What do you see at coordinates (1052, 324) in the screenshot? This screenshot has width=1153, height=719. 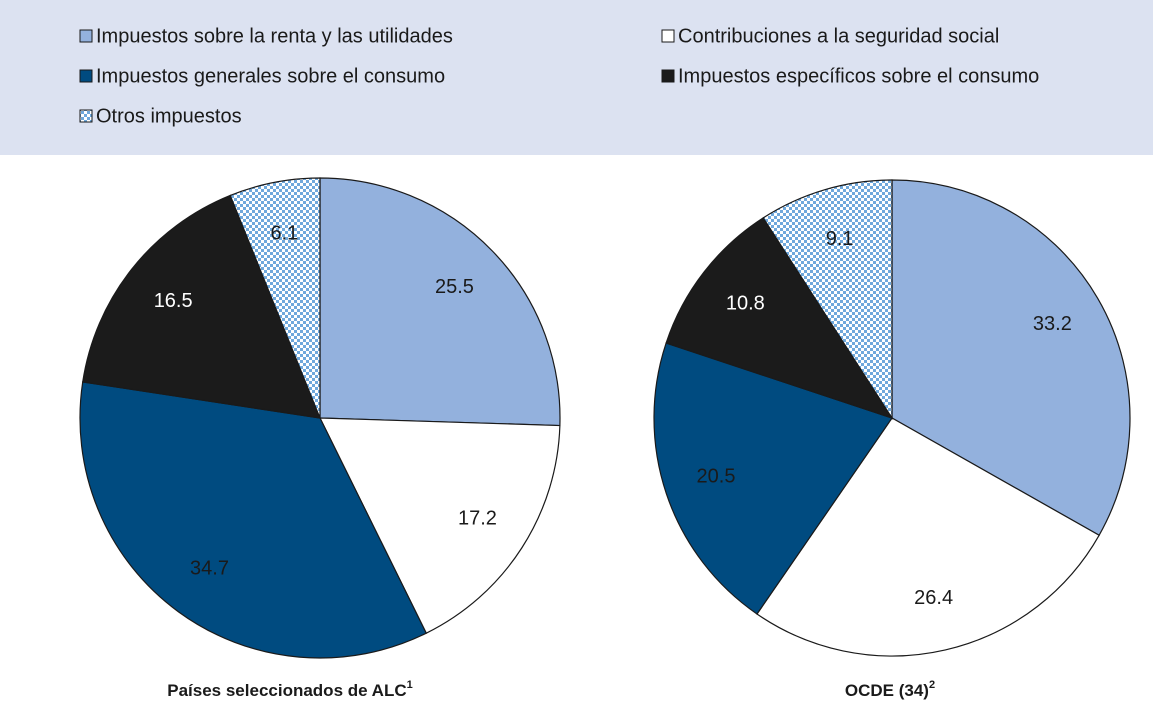 I see `data-label: 33.2` at bounding box center [1052, 324].